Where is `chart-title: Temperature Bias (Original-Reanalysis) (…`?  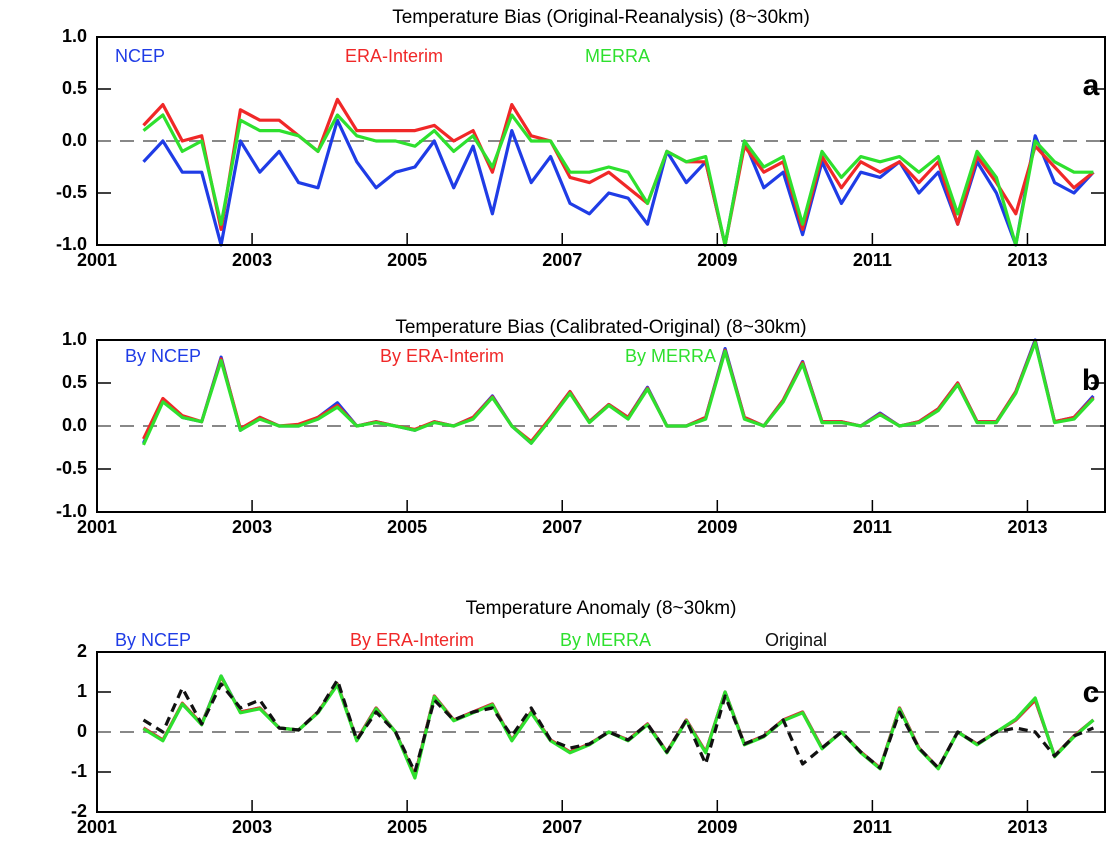 chart-title: Temperature Bias (Original-Reanalysis) (… is located at coordinates (601, 17).